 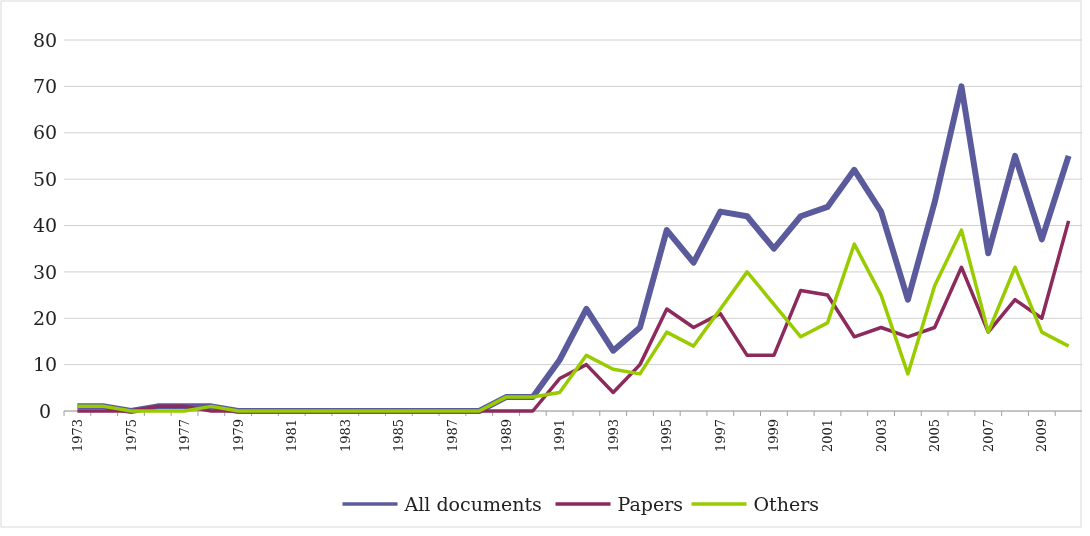 What do you see at coordinates (1042, 436) in the screenshot?
I see `x-tick-label: 2009` at bounding box center [1042, 436].